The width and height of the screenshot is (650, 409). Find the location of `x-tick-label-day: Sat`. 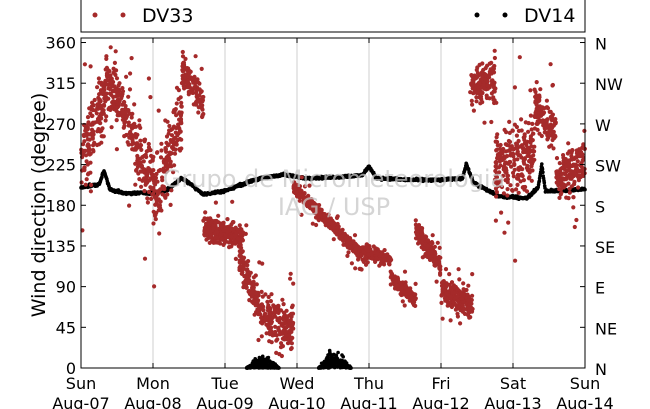

x-tick-label-day: Sat is located at coordinates (513, 383).